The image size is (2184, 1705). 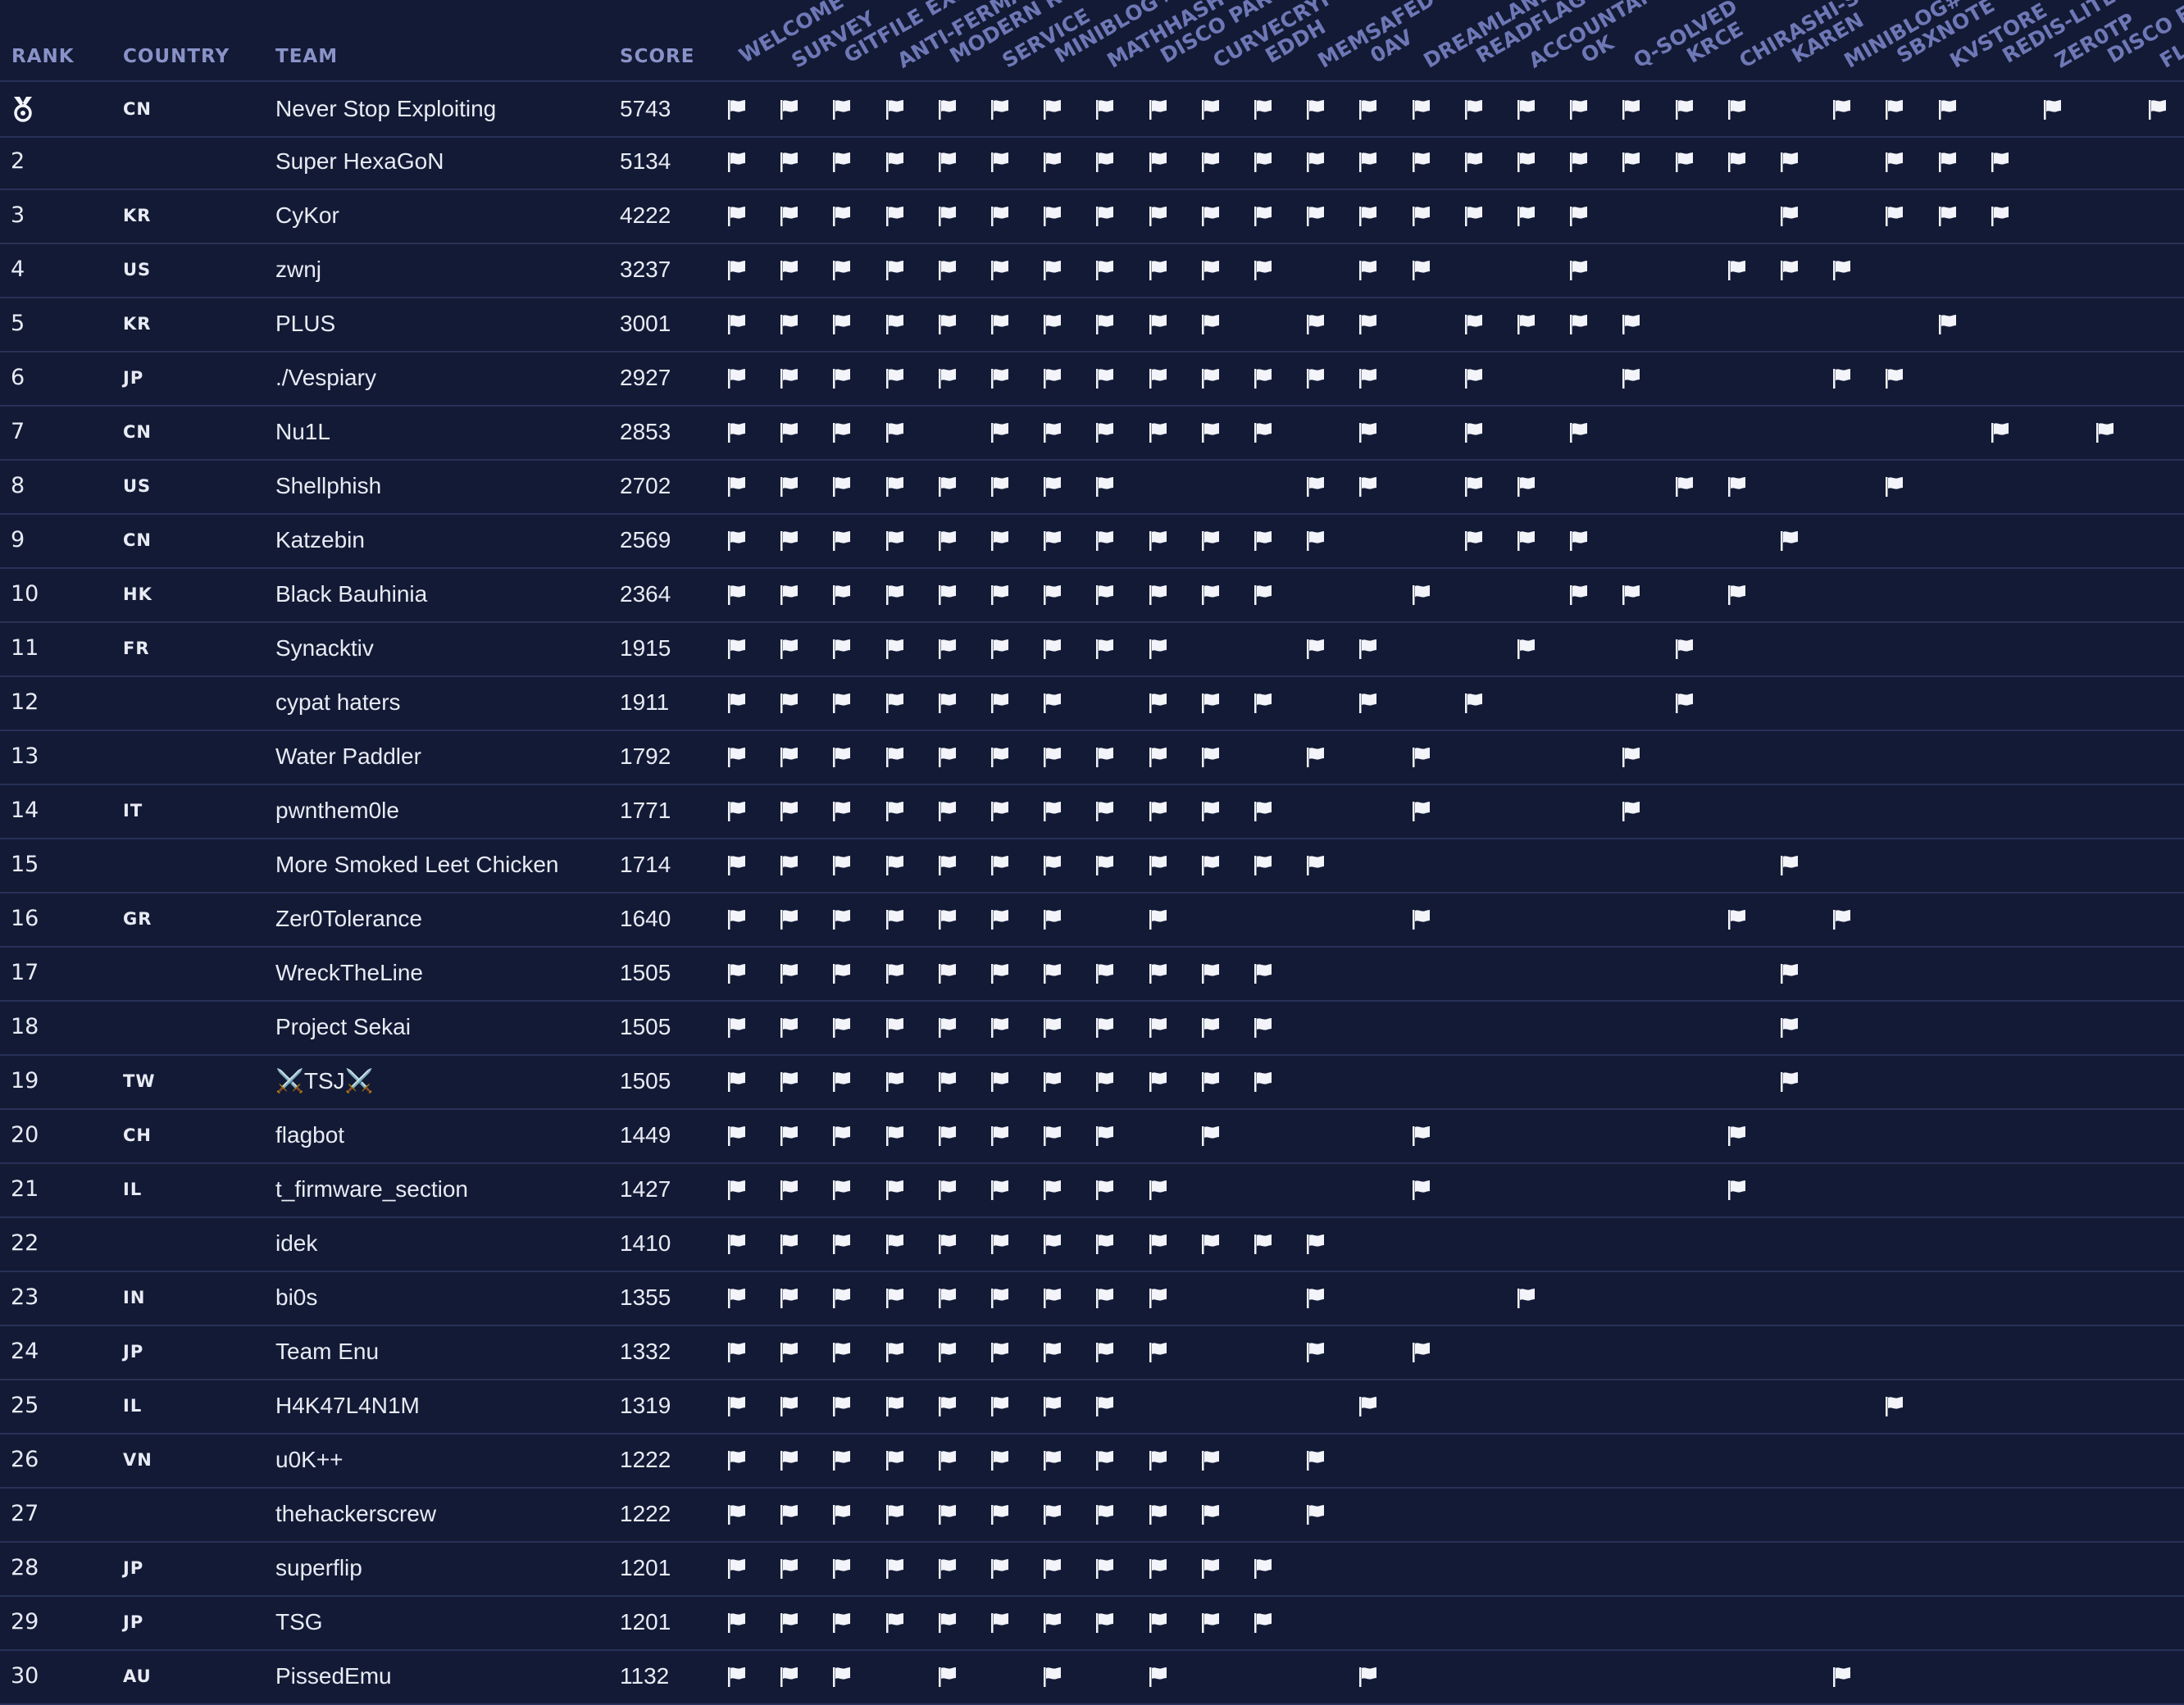 What do you see at coordinates (137, 1135) in the screenshot?
I see `country-cell: CH` at bounding box center [137, 1135].